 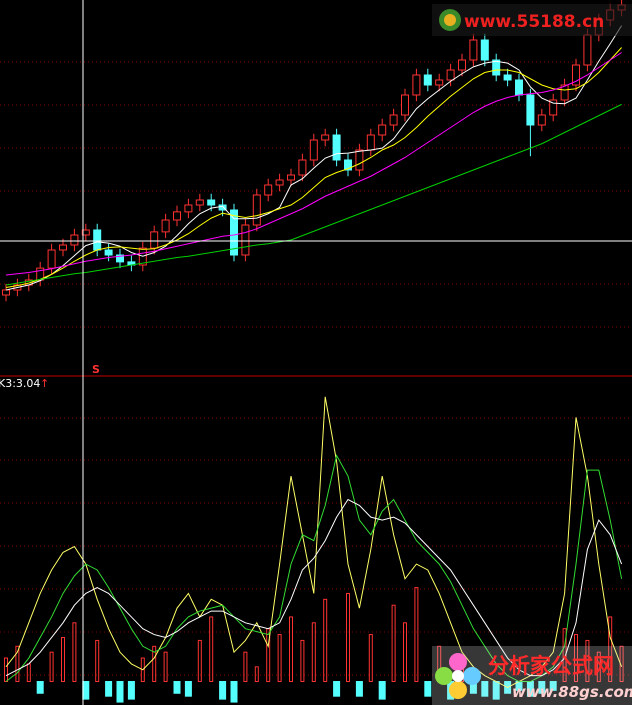 I want to click on indicator-title: K3:3.04, so click(x=20, y=383).